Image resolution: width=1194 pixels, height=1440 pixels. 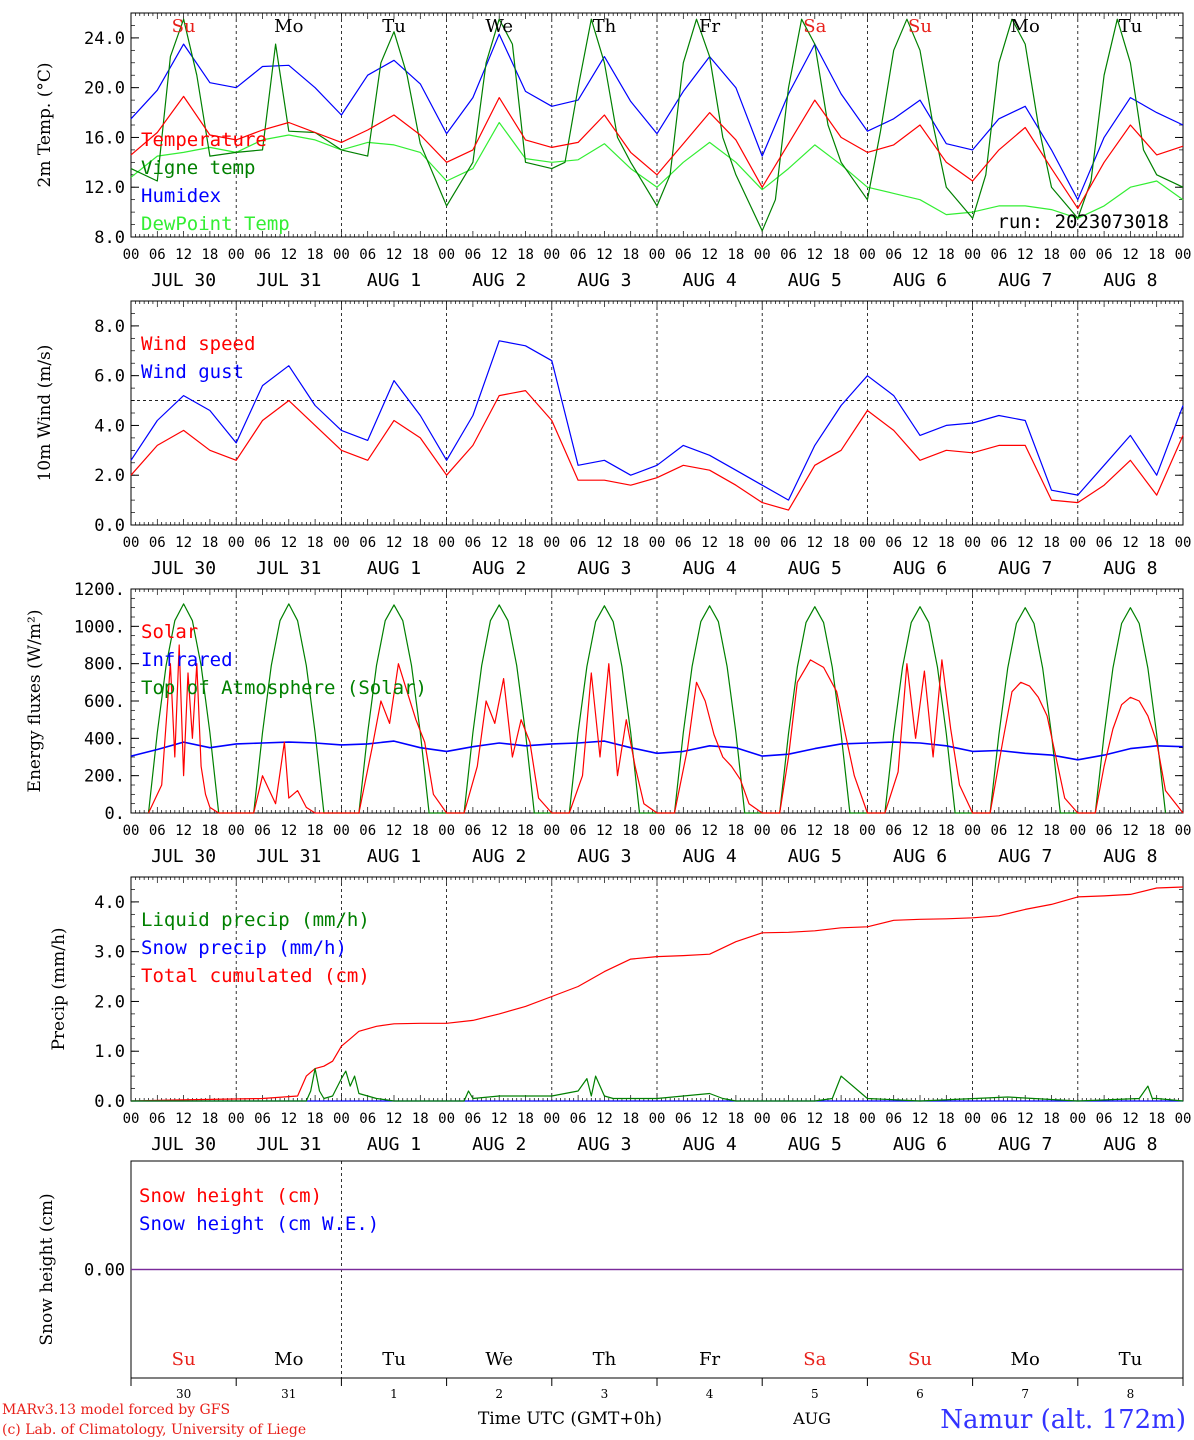 What do you see at coordinates (183, 1394) in the screenshot?
I see `day-number-label: 30` at bounding box center [183, 1394].